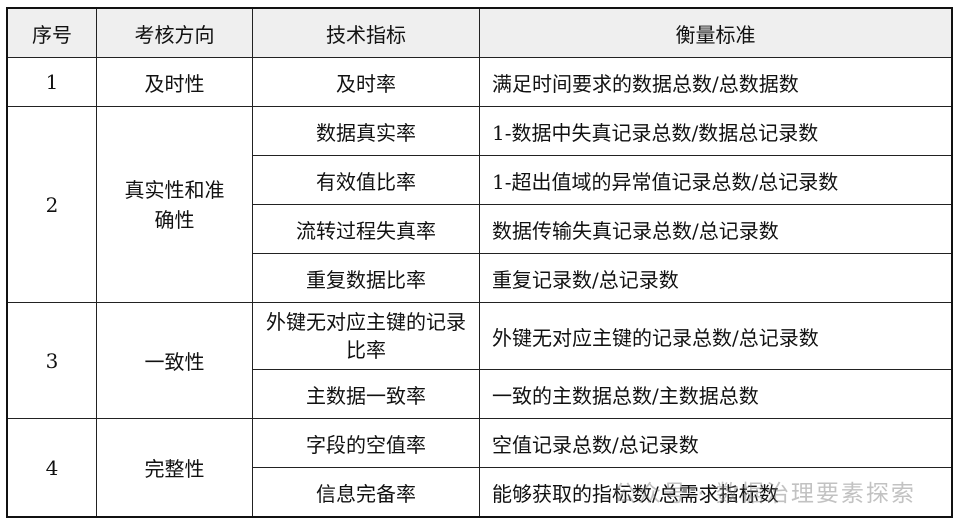 This screenshot has width=961, height=526. What do you see at coordinates (174, 82) in the screenshot?
I see `cell-direction: 及时性` at bounding box center [174, 82].